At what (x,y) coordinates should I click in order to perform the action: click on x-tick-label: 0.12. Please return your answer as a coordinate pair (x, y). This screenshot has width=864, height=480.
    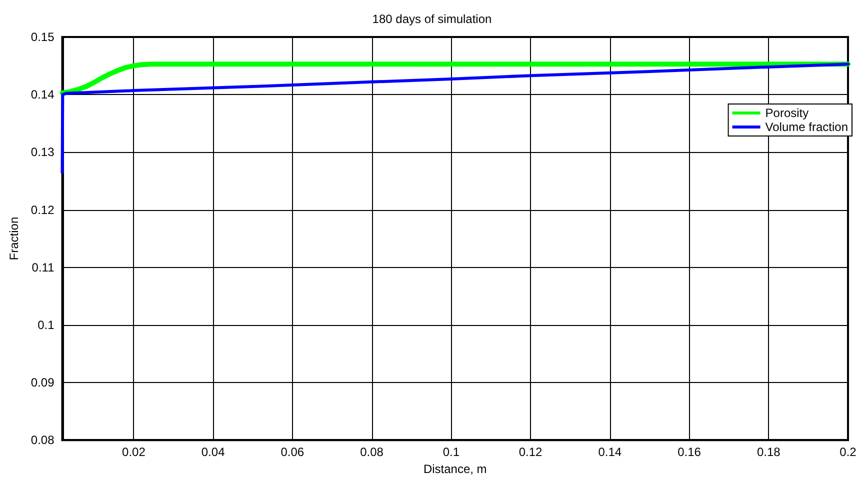
    Looking at the image, I should click on (530, 452).